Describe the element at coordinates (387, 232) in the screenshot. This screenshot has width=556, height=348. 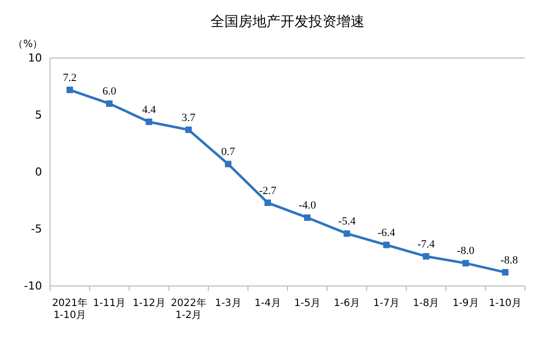
I see `data-label: -6.4` at that location.